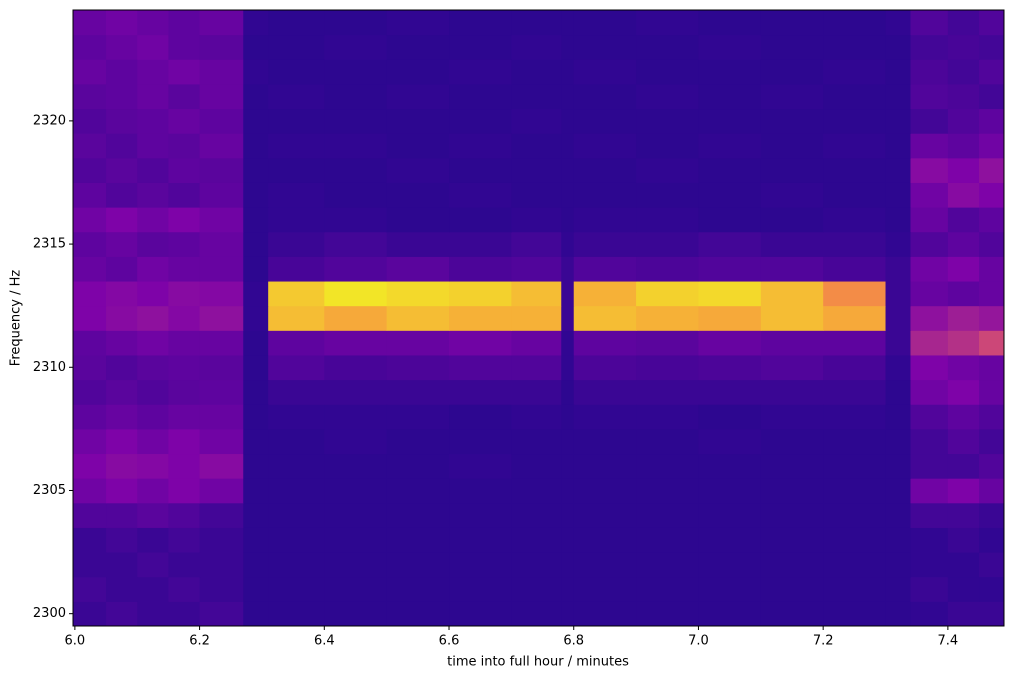  I want to click on x-tick-label: 6.0, so click(75, 641).